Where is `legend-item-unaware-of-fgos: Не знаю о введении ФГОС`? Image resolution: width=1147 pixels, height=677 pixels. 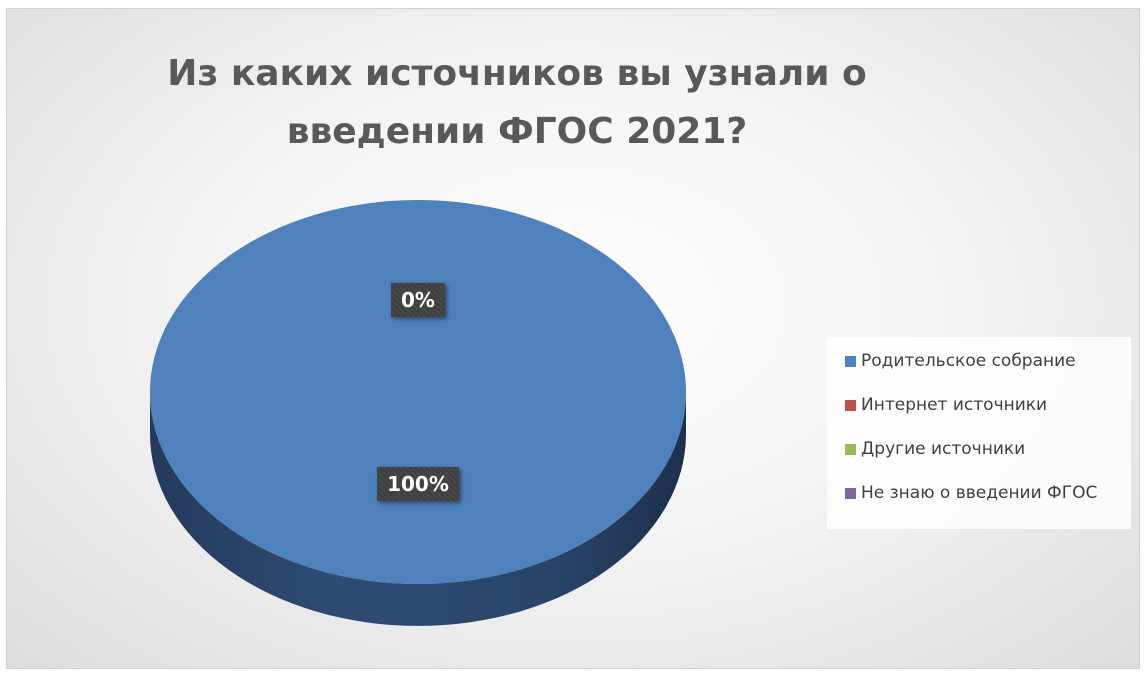
legend-item-unaware-of-fgos: Не знаю о введении ФГОС is located at coordinates (971, 493).